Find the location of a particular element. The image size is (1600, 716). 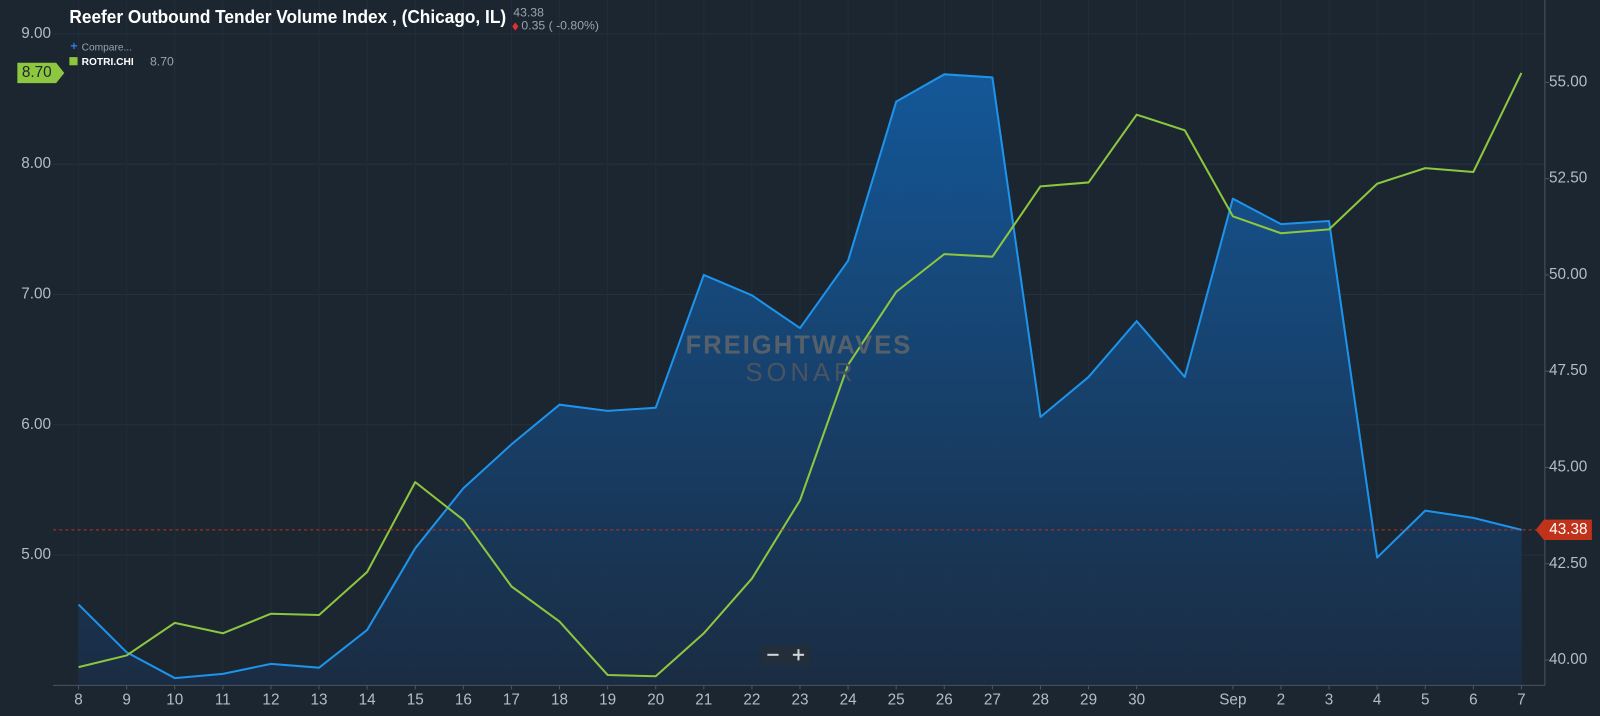

y-tick-label: 5.00 is located at coordinates (36, 554).